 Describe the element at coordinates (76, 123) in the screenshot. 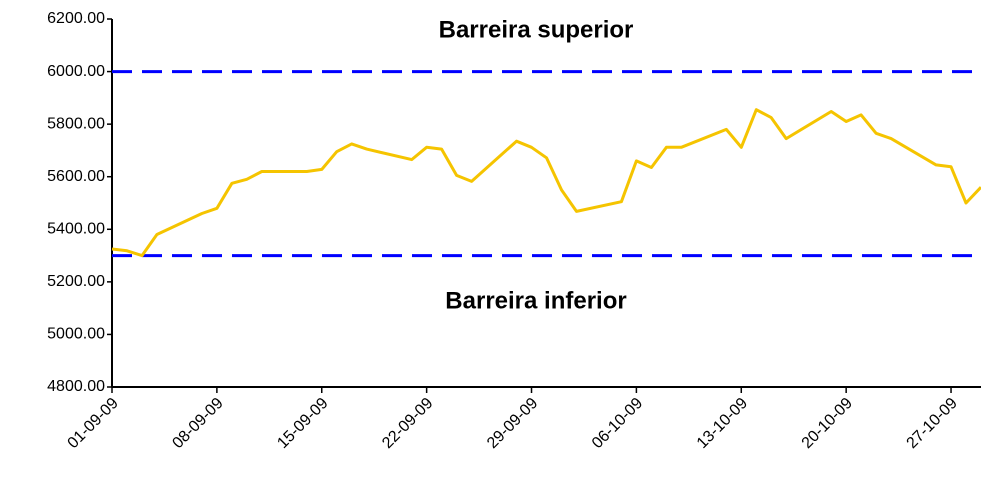

I see `y-tick-label: 5800.00` at that location.